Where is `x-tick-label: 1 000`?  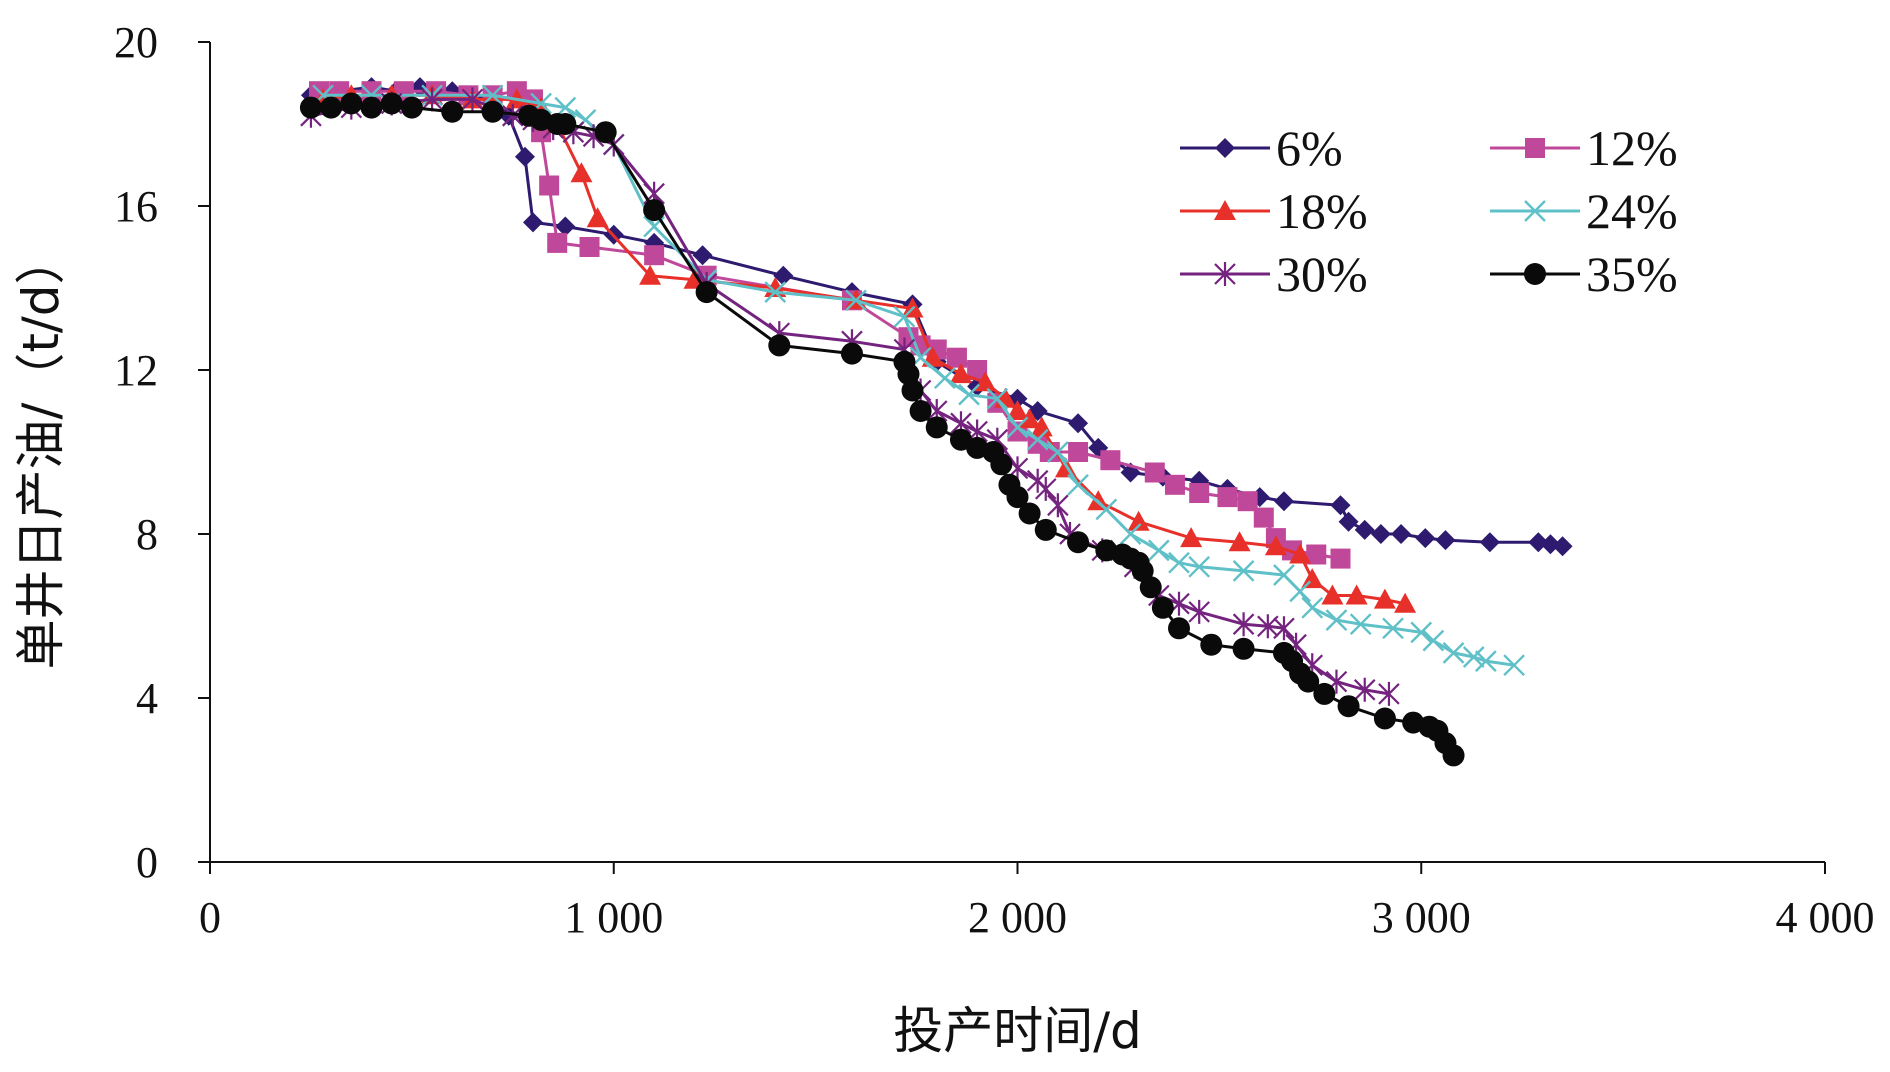
x-tick-label: 1 000 is located at coordinates (613, 917).